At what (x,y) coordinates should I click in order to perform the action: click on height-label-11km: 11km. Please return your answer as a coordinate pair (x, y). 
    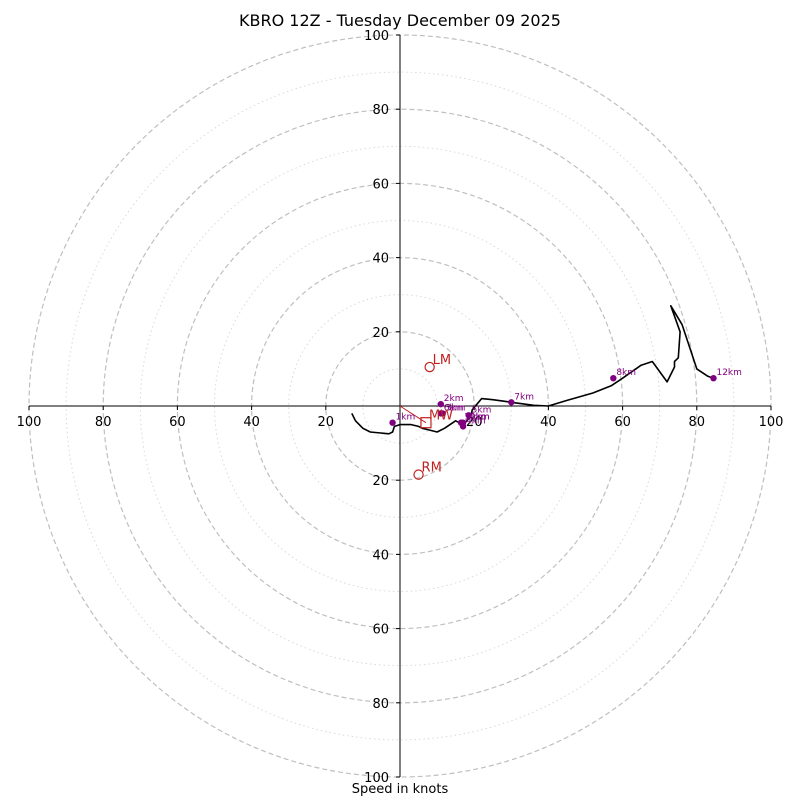
    Looking at the image, I should click on (476, 418).